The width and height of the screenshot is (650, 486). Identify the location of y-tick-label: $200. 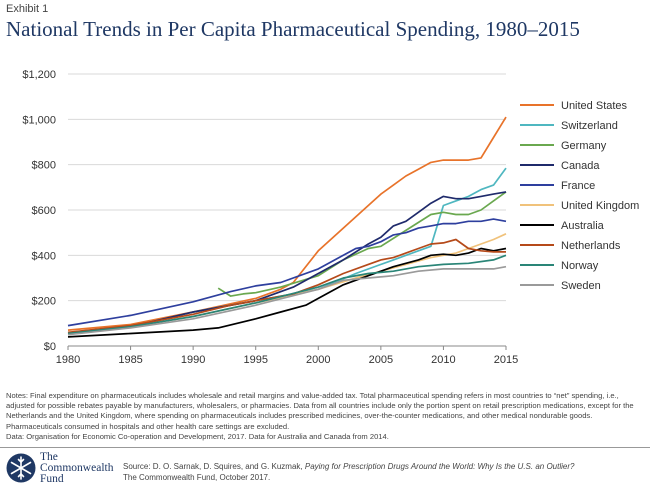
(44, 302).